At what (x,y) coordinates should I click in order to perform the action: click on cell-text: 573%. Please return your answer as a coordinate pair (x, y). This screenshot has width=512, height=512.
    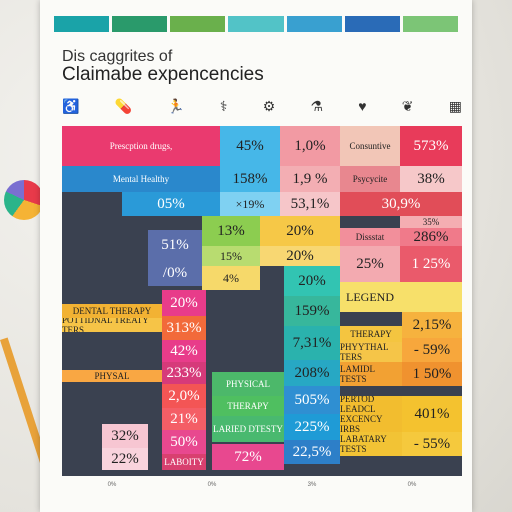
    Looking at the image, I should click on (431, 145).